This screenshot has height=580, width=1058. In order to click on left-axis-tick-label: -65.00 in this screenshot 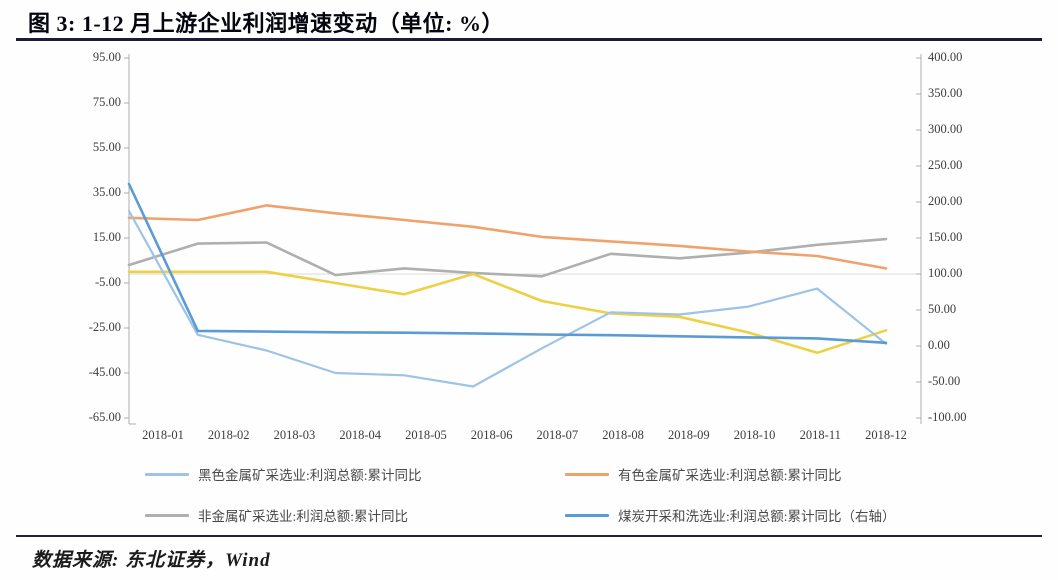, I will do `click(104, 417)`.